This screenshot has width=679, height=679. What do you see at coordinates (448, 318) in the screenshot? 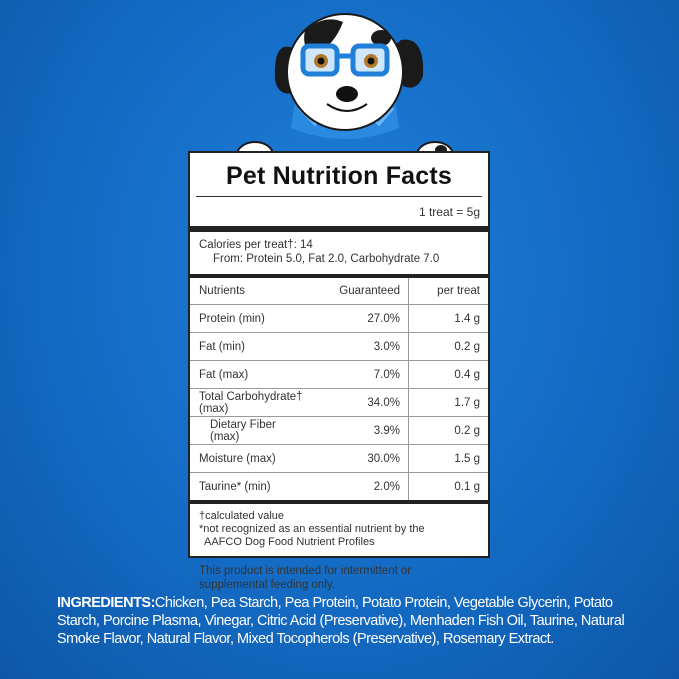
I see `nutrient-per-treat: 1.4 g` at bounding box center [448, 318].